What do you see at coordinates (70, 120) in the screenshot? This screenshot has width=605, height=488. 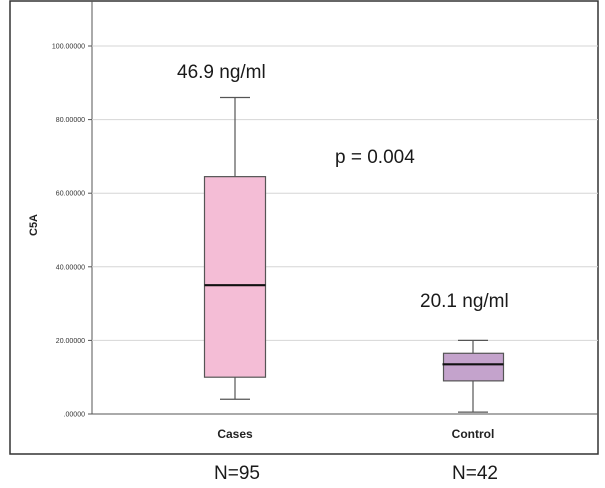 I see `y-tick-label: 80.00000` at bounding box center [70, 120].